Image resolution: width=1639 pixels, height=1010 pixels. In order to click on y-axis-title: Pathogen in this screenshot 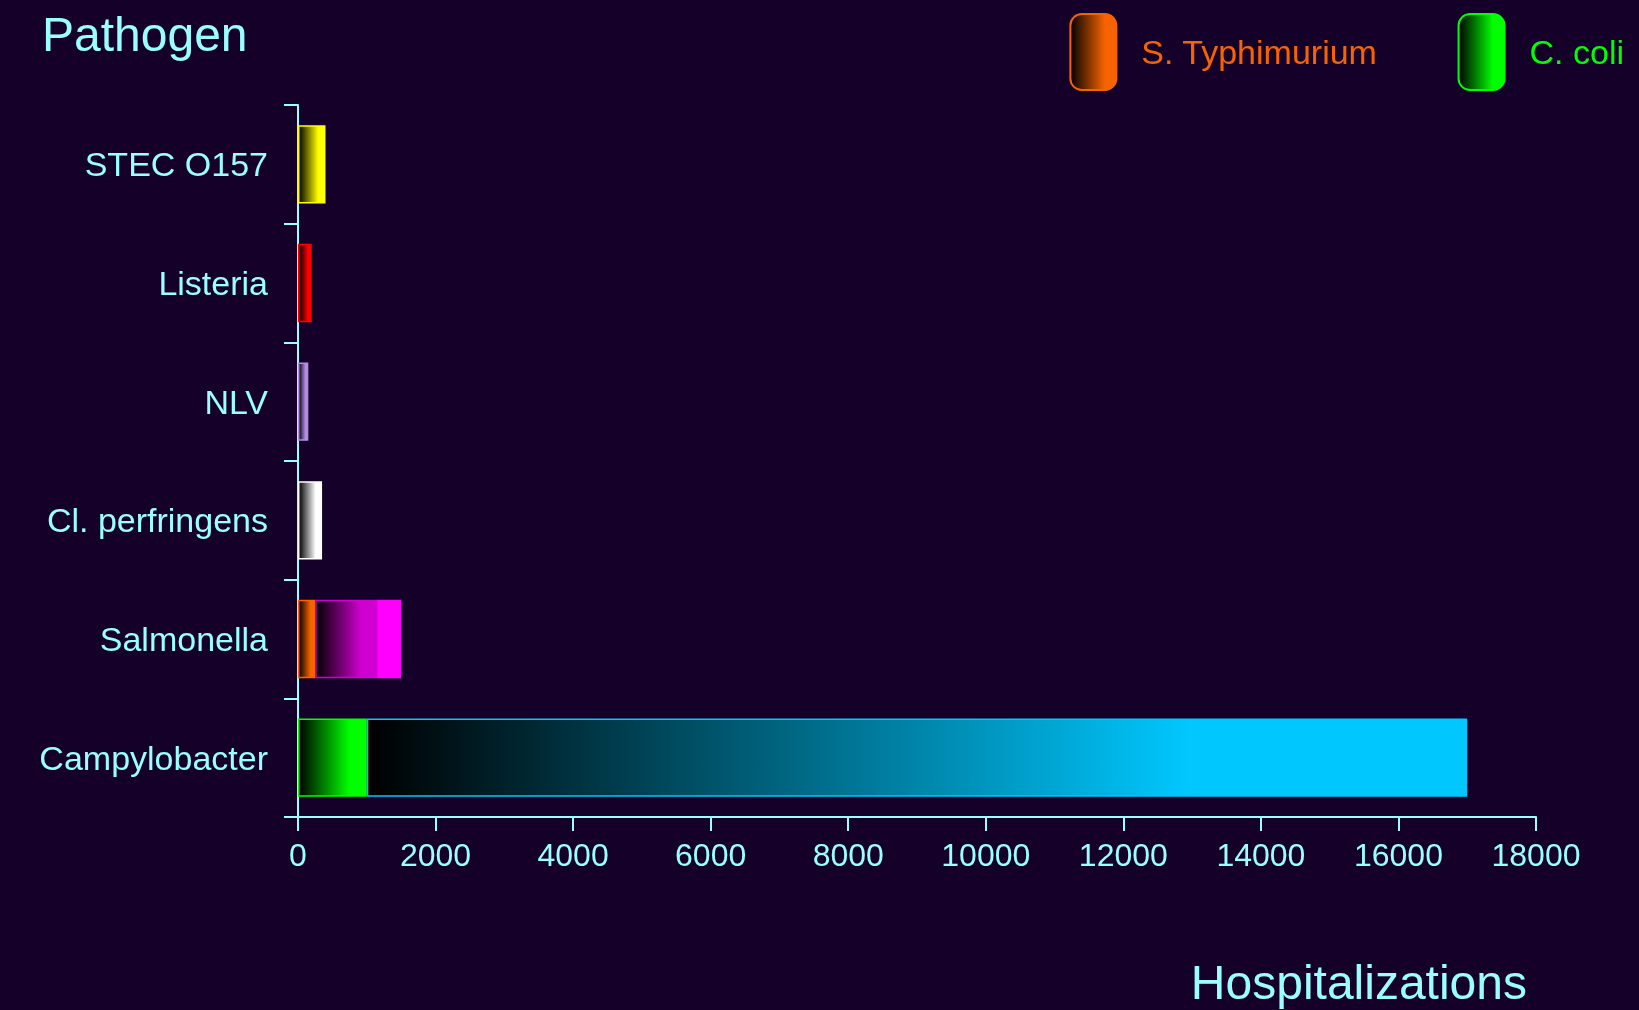, I will do `click(145, 34)`.